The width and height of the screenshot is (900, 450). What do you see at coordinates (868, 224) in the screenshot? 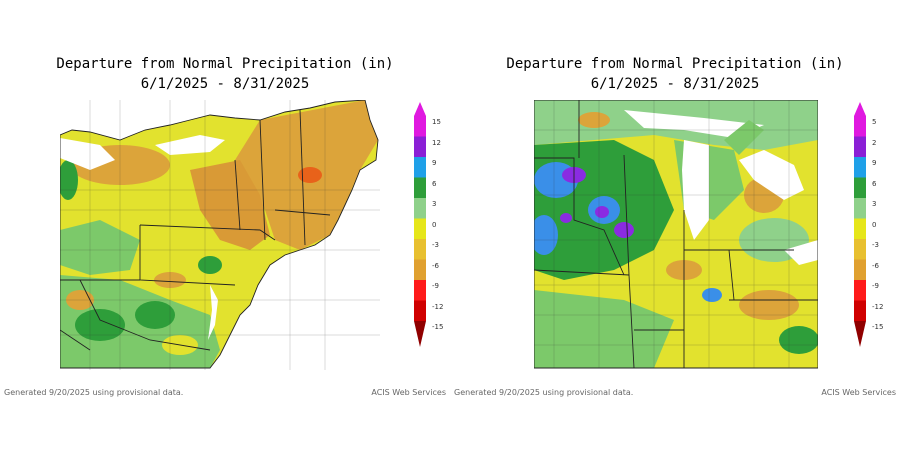
I see `precip-legend: 5 2 9 6 3 0 -3 -6 -9 -12 -15` at bounding box center [868, 224].